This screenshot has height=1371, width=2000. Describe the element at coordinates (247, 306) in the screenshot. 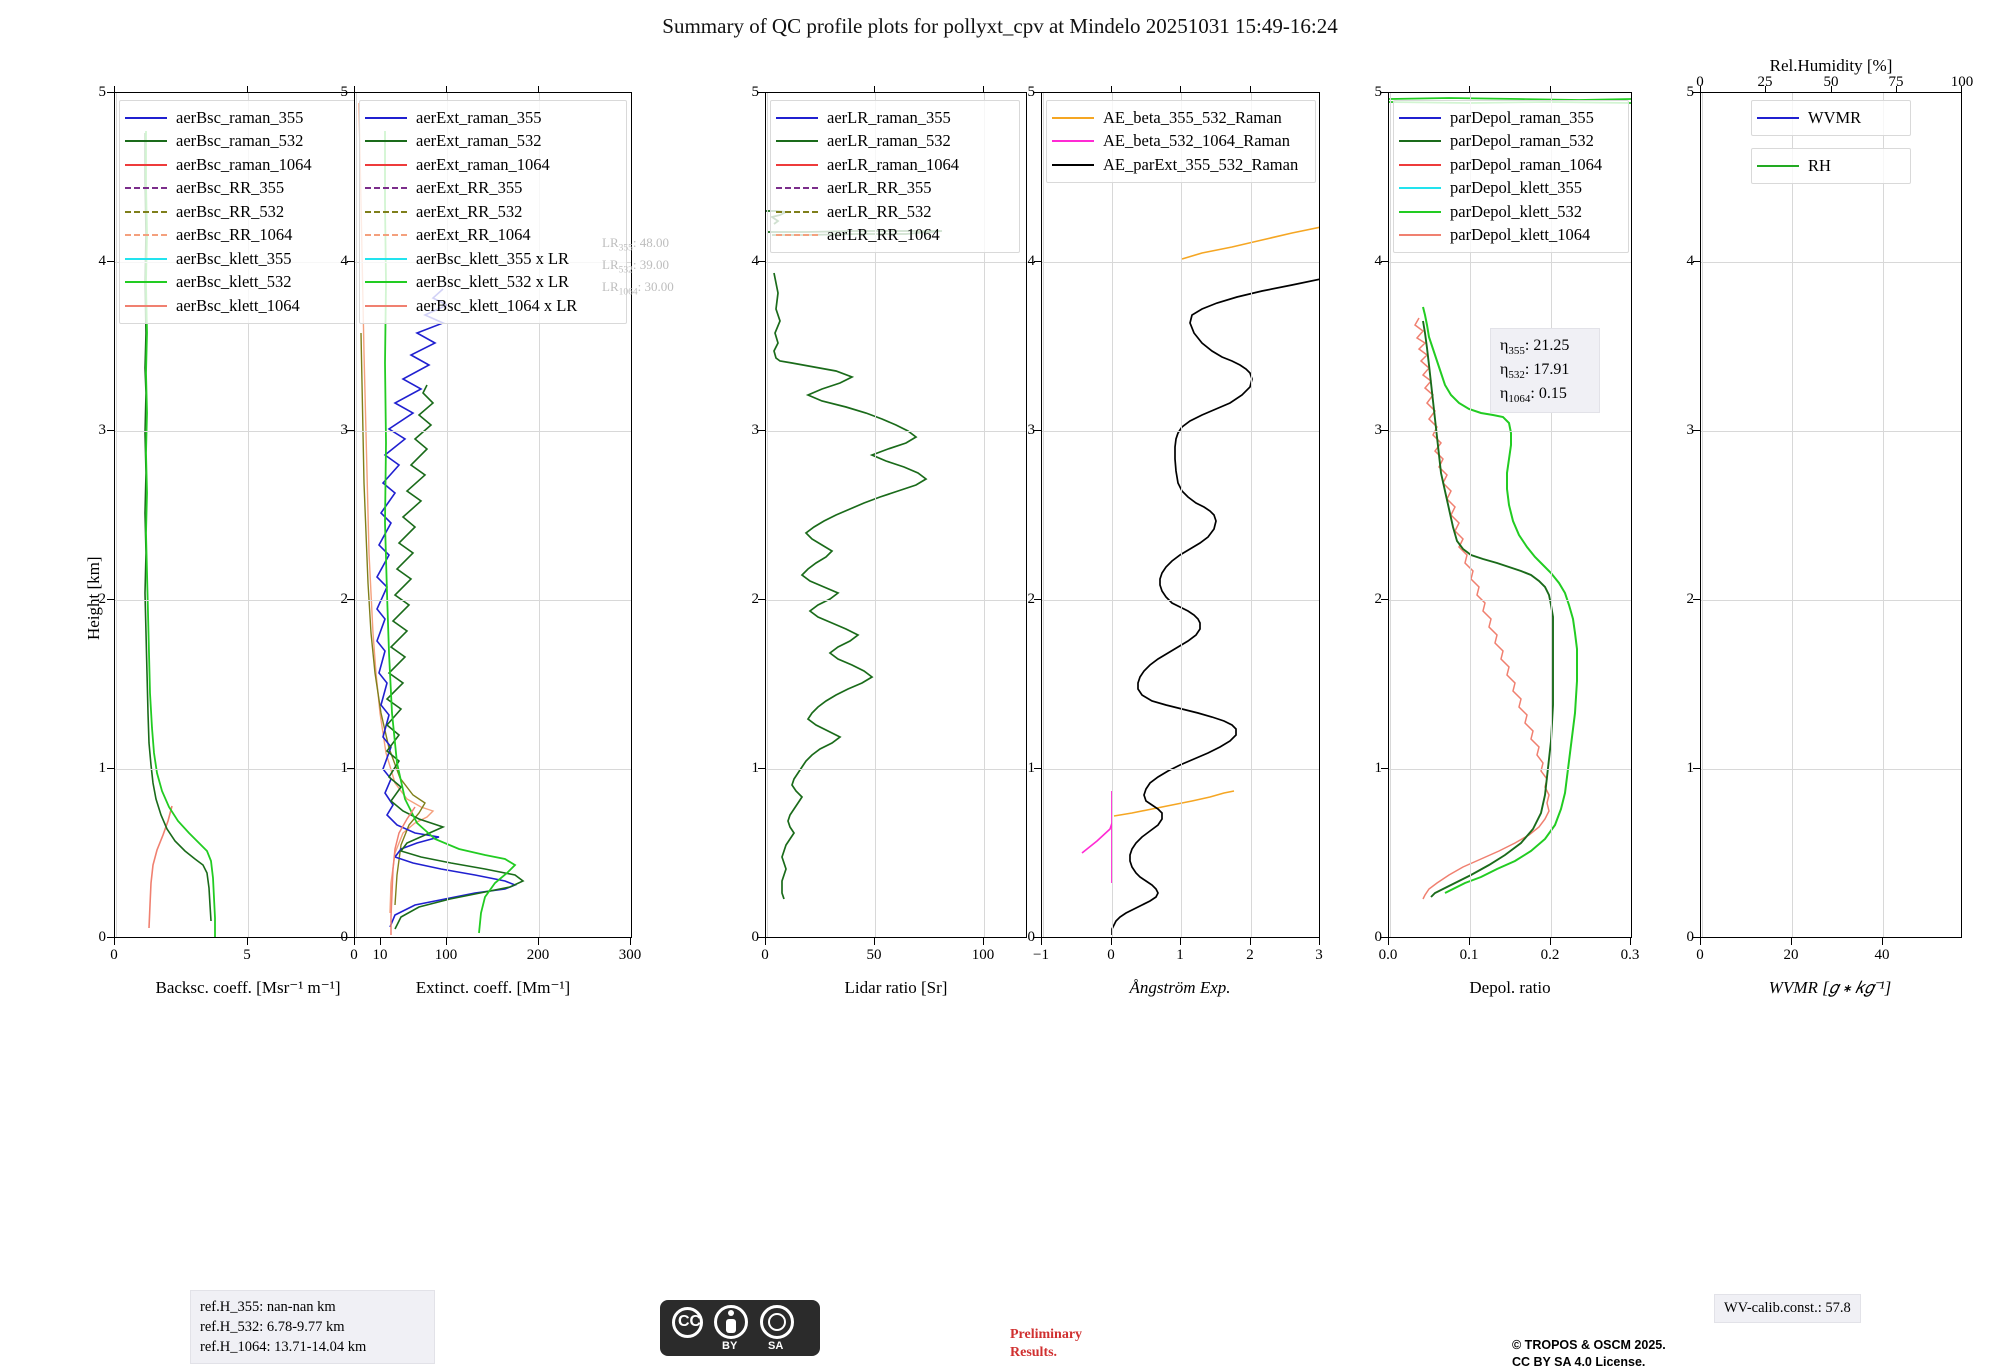

I see `legend-item: aerBsc_klett_1064` at that location.